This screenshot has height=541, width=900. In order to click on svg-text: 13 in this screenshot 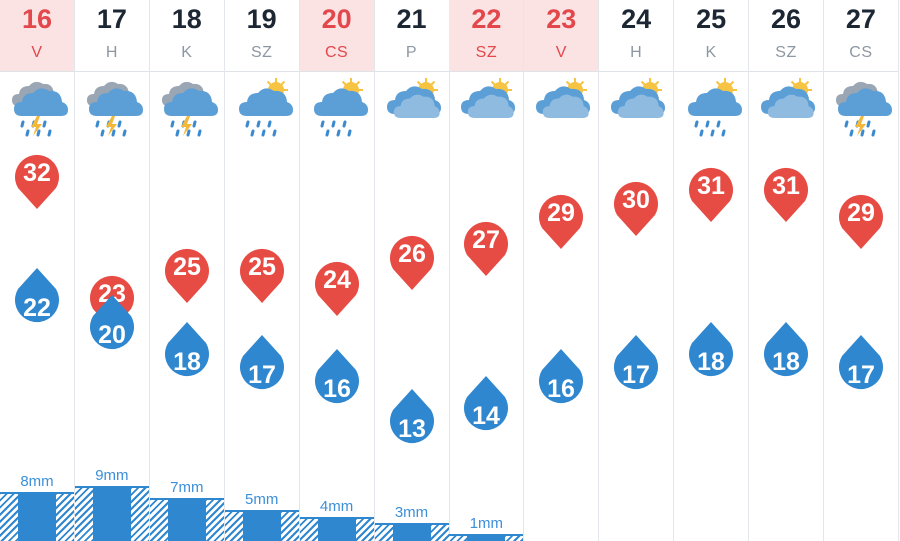, I will do `click(412, 429)`.